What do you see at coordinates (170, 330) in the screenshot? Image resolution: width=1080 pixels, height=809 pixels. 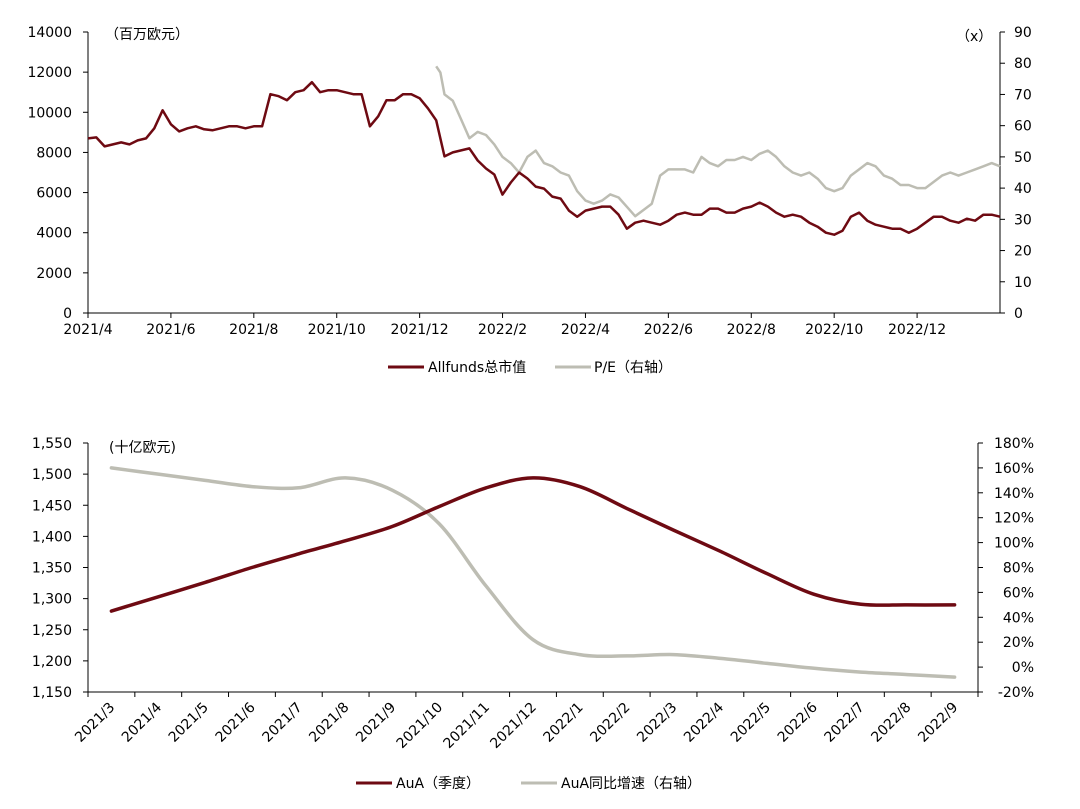 I see `chart1-x-tick-label: 2021/6` at bounding box center [170, 330].